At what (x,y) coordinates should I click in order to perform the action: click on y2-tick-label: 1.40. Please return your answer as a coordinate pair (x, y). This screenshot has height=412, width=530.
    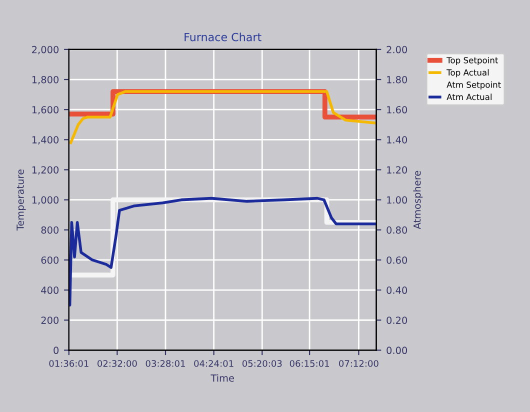
    Looking at the image, I should click on (397, 140).